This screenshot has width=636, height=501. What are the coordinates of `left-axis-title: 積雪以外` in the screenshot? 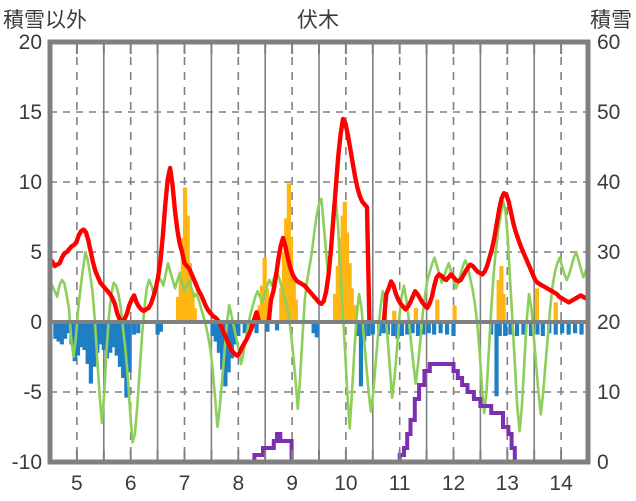 It's located at (45, 20).